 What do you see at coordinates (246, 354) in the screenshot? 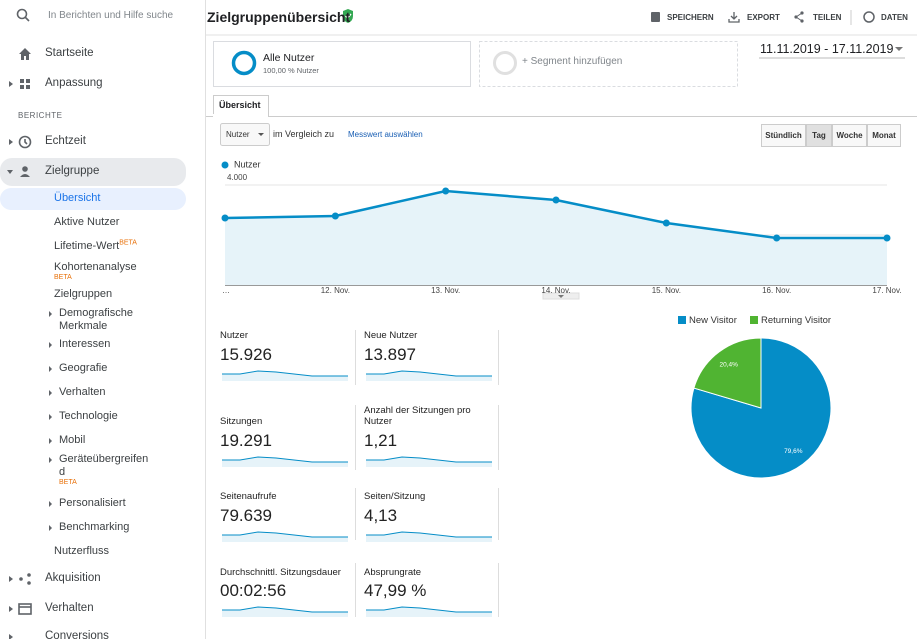
I see `metric-value: 15.926` at bounding box center [246, 354].